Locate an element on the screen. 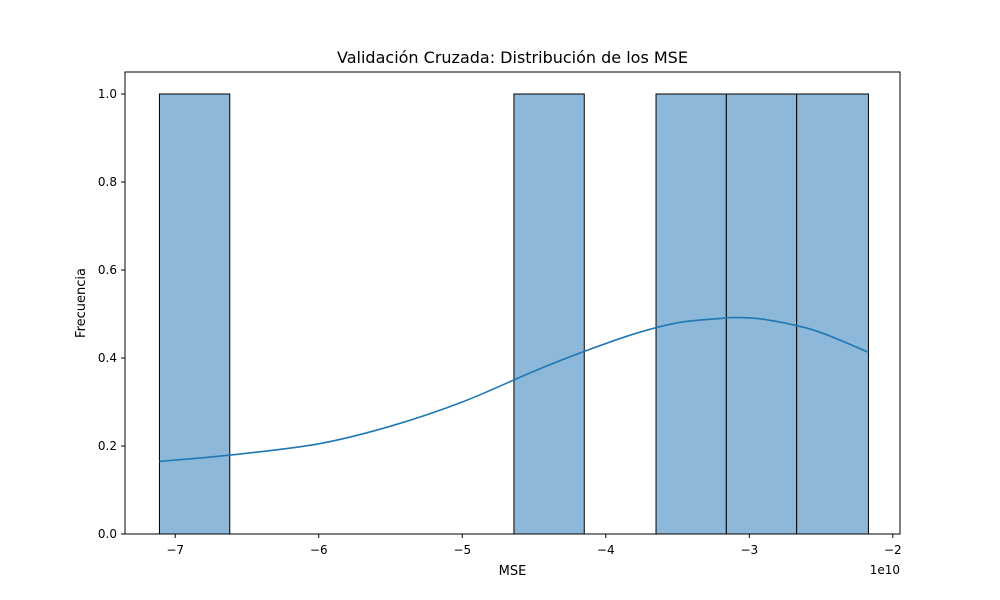  x-tick-label: −3 is located at coordinates (749, 550).